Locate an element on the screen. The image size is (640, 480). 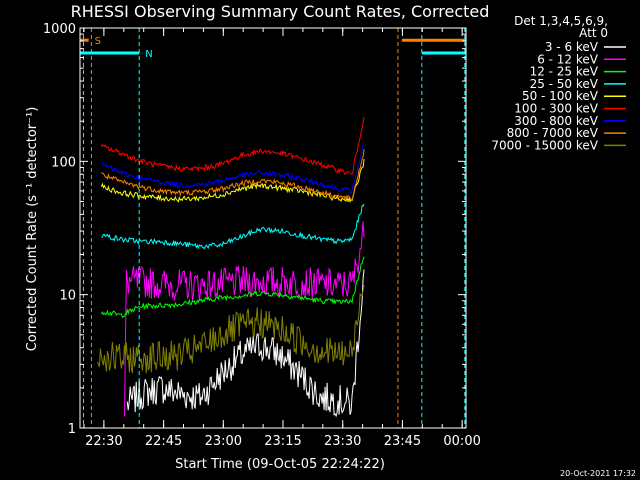
legend-entry: 300 - 800 keV is located at coordinates (556, 121).